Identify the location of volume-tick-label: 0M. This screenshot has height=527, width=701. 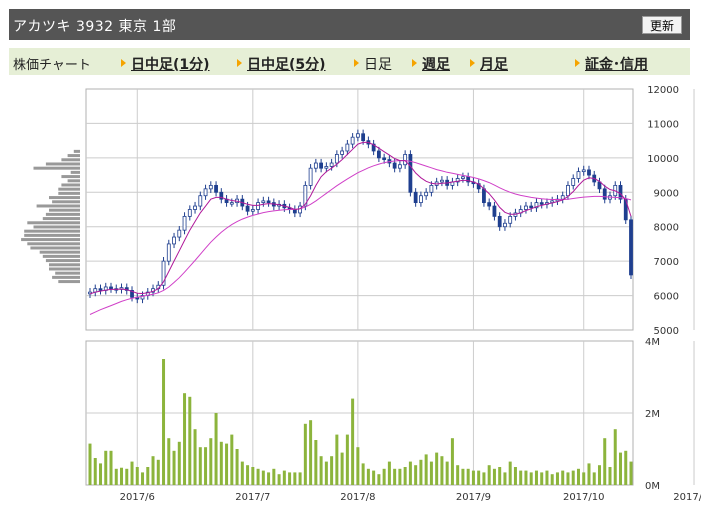
(652, 486).